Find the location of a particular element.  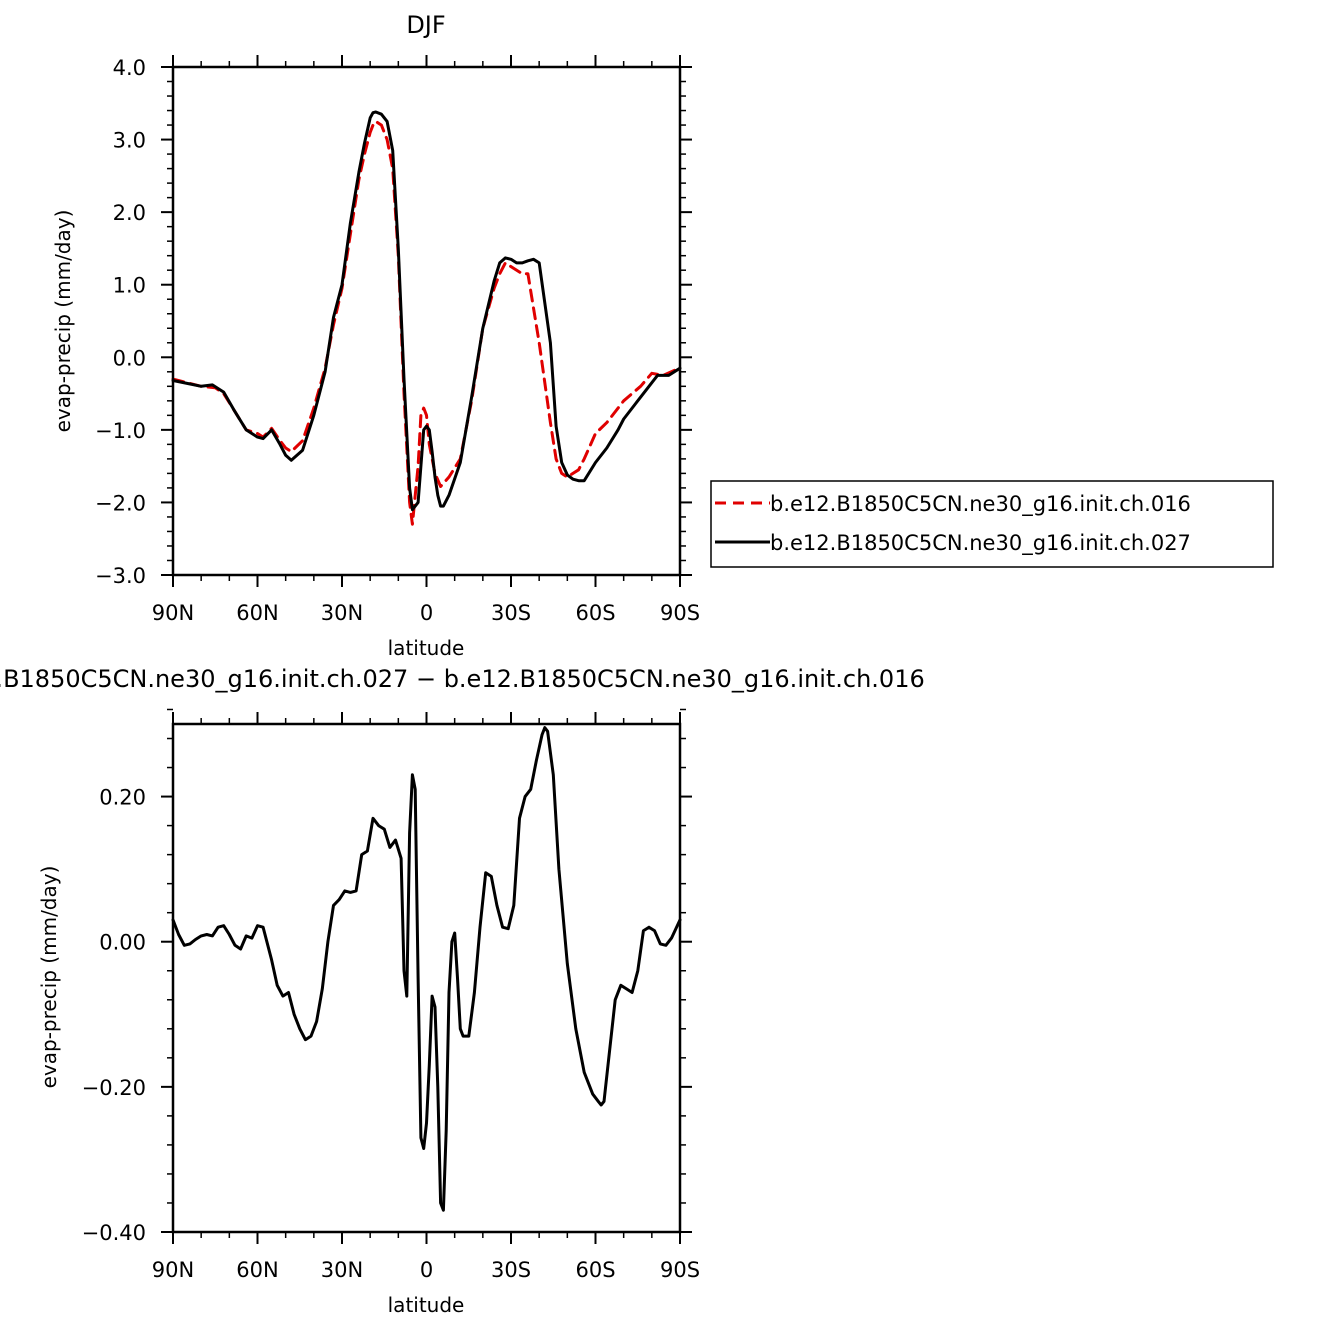

y-tick-label: 0.00 is located at coordinates (122, 943).